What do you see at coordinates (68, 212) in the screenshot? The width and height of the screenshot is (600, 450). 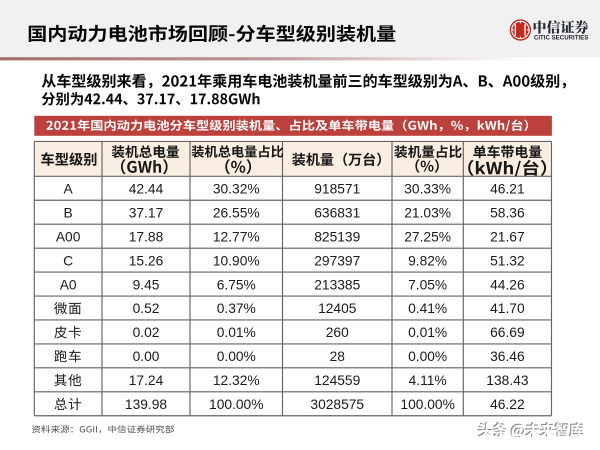 I see `svg-text: B` at bounding box center [68, 212].